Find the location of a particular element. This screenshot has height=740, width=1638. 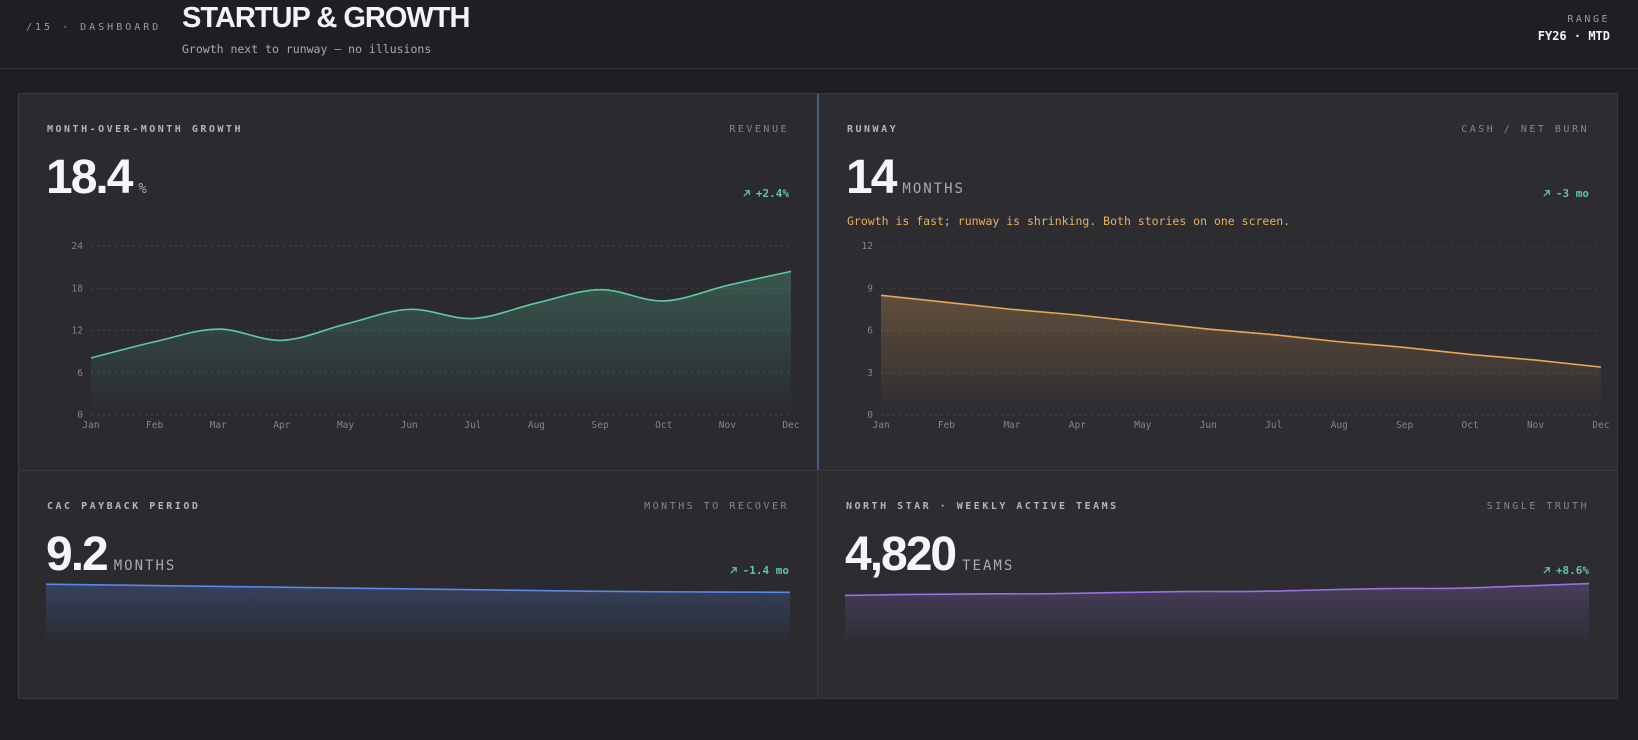

kpi-value: 14 is located at coordinates (871, 177).